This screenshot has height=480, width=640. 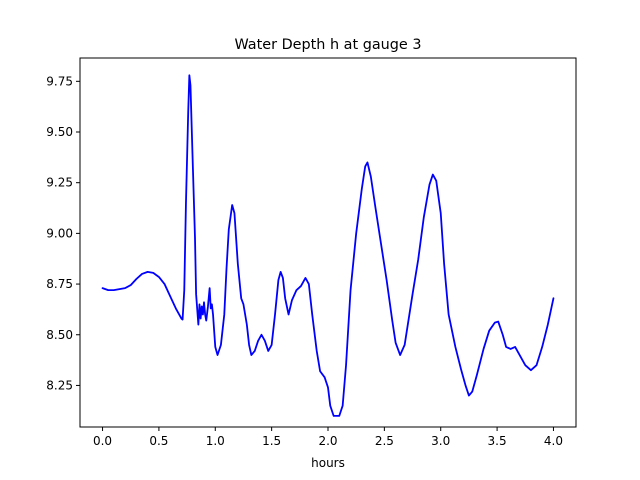 What do you see at coordinates (553, 441) in the screenshot?
I see `x-tick-label: 4.0` at bounding box center [553, 441].